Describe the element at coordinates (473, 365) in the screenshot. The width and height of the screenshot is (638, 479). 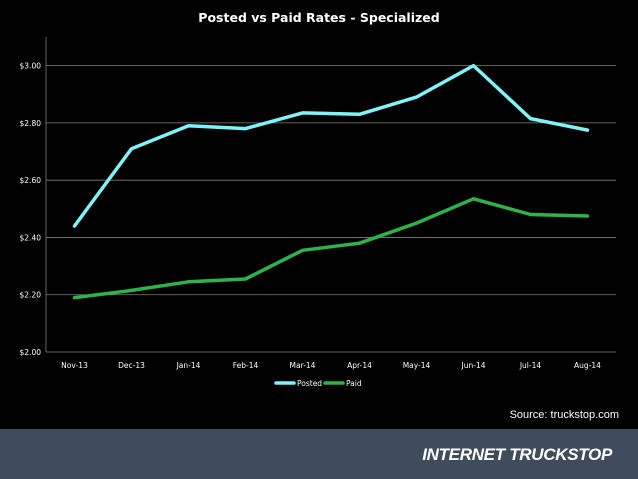
I see `x-tick-label: Jun-14` at that location.